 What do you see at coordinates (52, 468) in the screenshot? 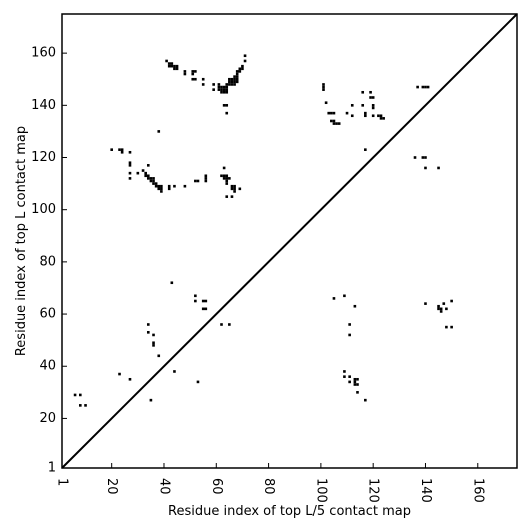
I see `y-tick-label: 1` at bounding box center [52, 468].